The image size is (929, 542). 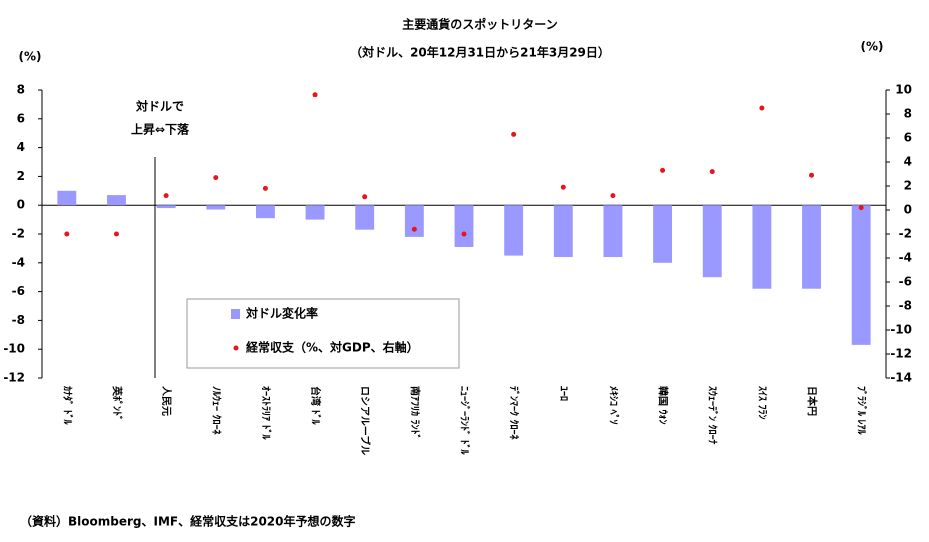 I want to click on x-tick-label: 日本円, so click(x=812, y=401).